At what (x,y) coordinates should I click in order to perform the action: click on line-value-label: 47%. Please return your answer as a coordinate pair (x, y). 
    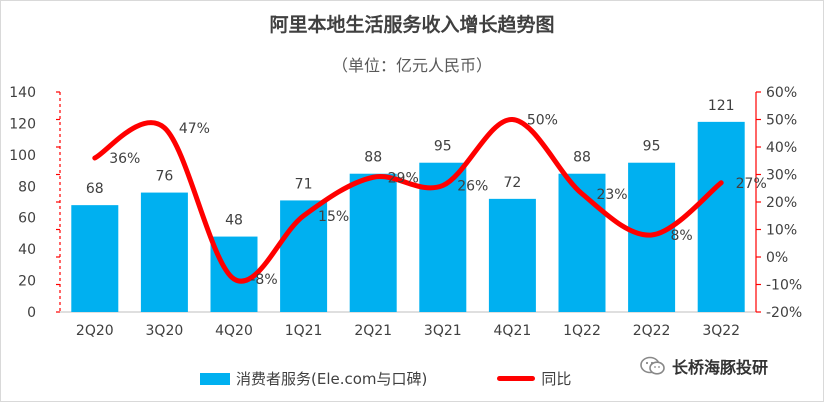
    Looking at the image, I should click on (194, 129).